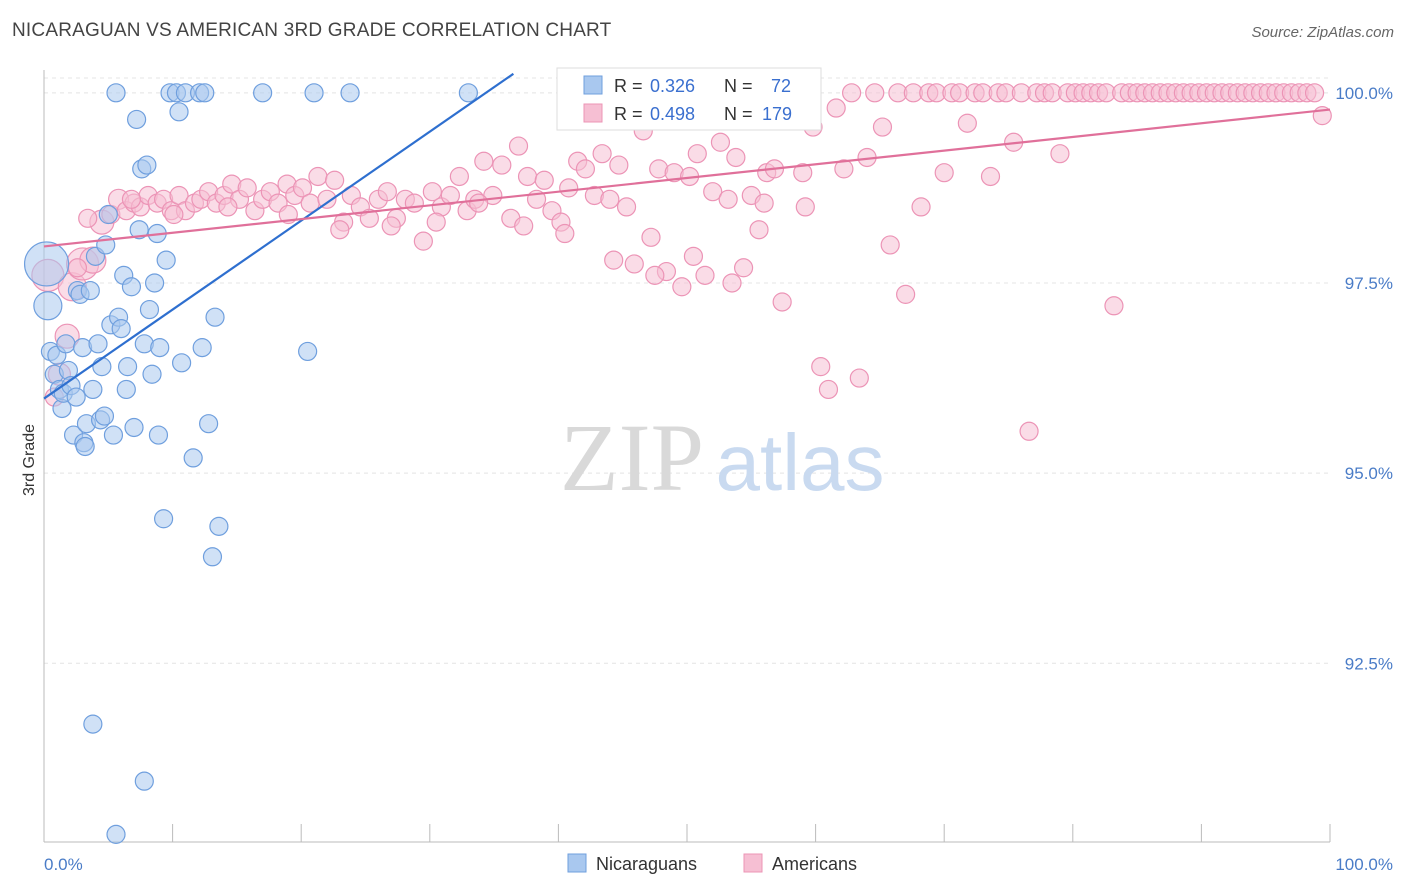 The image size is (1406, 892). What do you see at coordinates (712, 863) in the screenshot?
I see `series-legend: Nicaraguans Americans` at bounding box center [712, 863].